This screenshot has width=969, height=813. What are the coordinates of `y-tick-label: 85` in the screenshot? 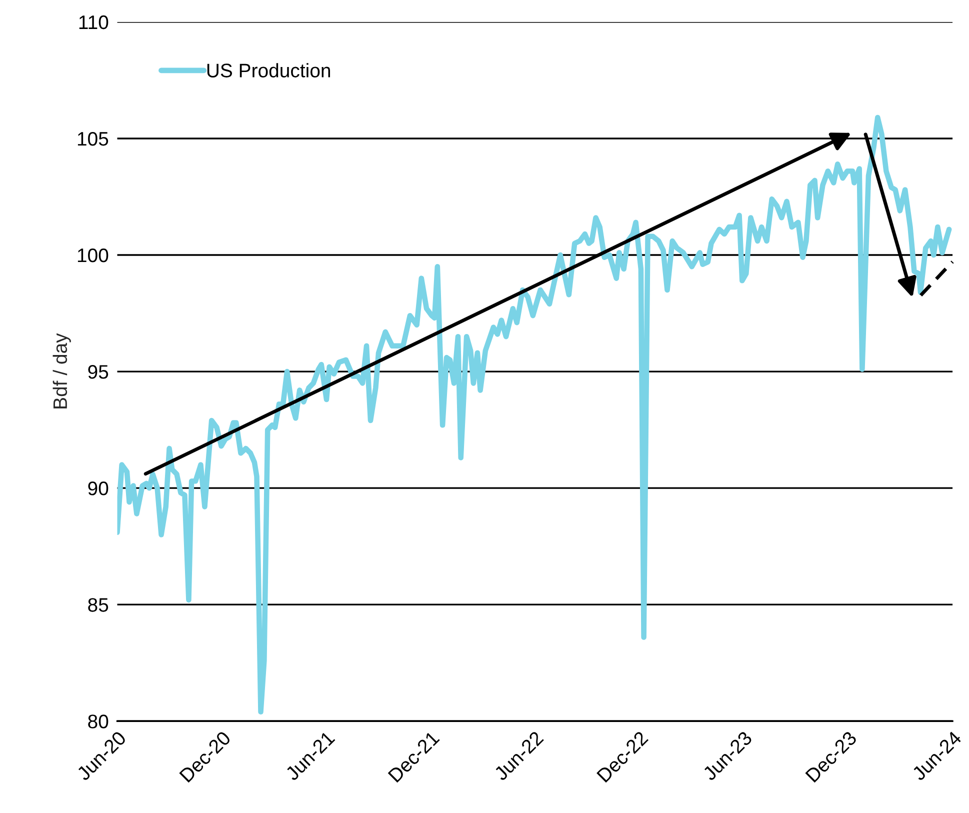 It's located at (98, 605).